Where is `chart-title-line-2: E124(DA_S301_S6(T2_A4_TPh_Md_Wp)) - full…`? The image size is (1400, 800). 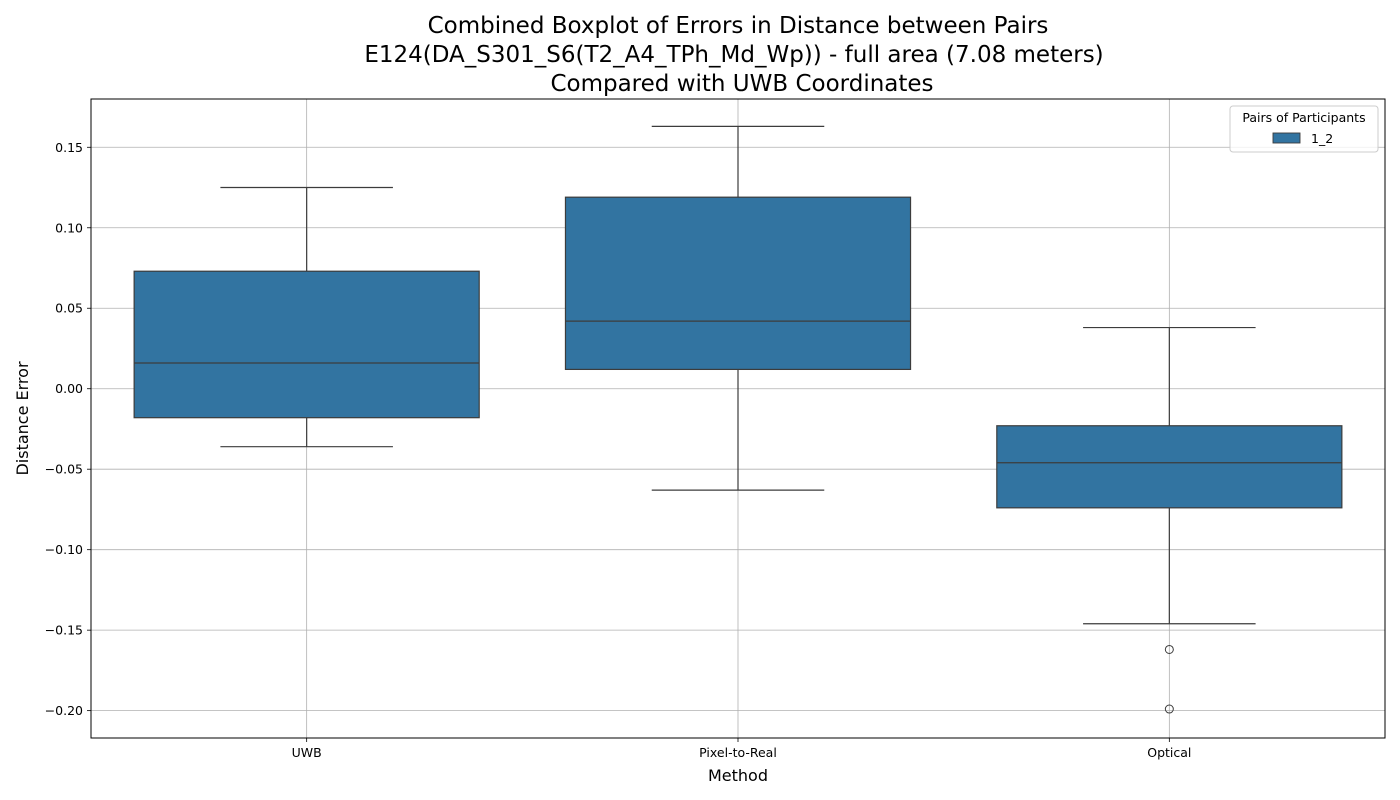 chart-title-line-2: E124(DA_S301_S6(T2_A4_TPh_Md_Wp)) - full… is located at coordinates (733, 55).